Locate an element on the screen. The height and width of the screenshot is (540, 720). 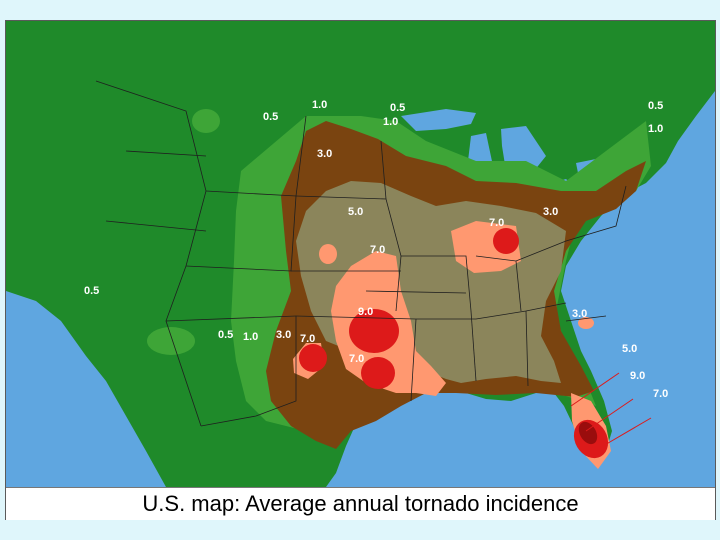
zone-9.0-core is located at coordinates (588, 433).